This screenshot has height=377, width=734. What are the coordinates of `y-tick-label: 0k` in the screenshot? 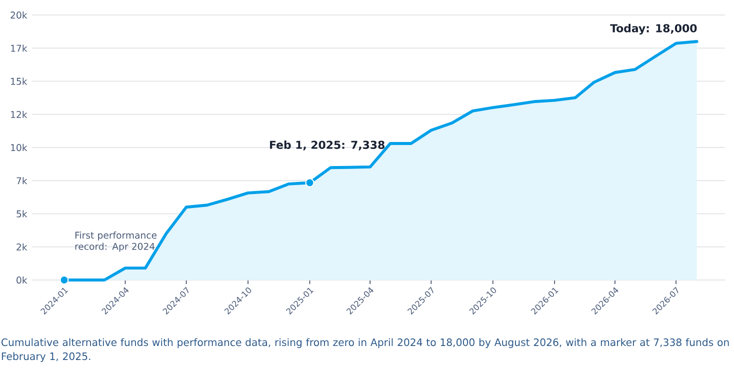 It's located at (22, 280).